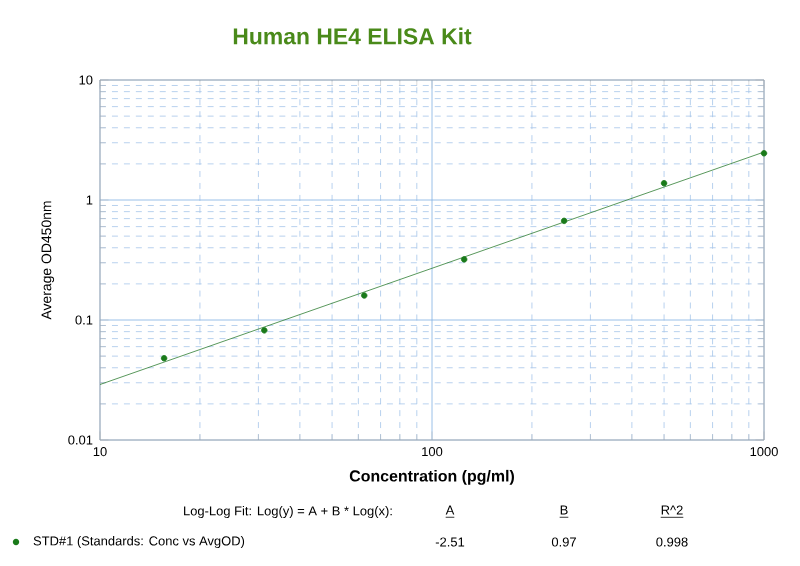 The image size is (800, 566). Describe the element at coordinates (352, 36) in the screenshot. I see `chart-title: Human HE4 ELISA Kit` at that location.